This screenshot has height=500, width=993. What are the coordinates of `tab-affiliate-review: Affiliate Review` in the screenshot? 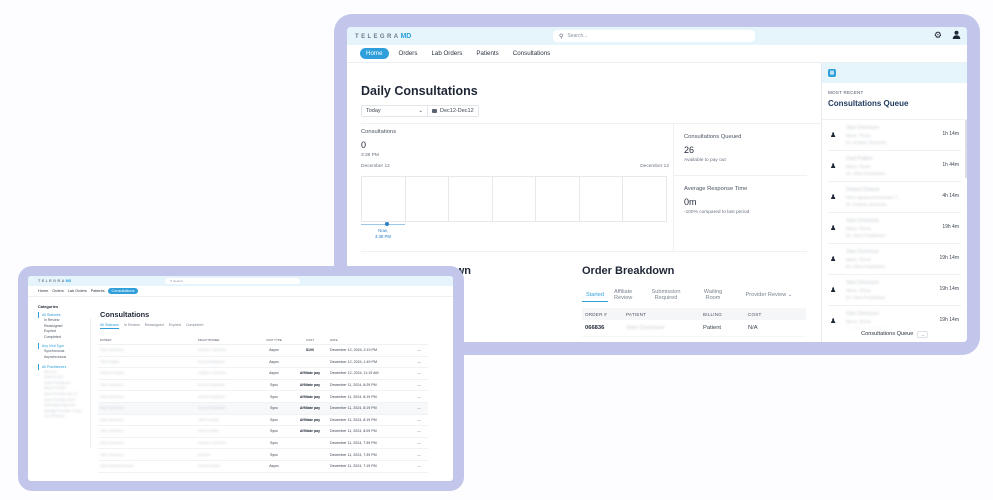 It's located at (623, 295).